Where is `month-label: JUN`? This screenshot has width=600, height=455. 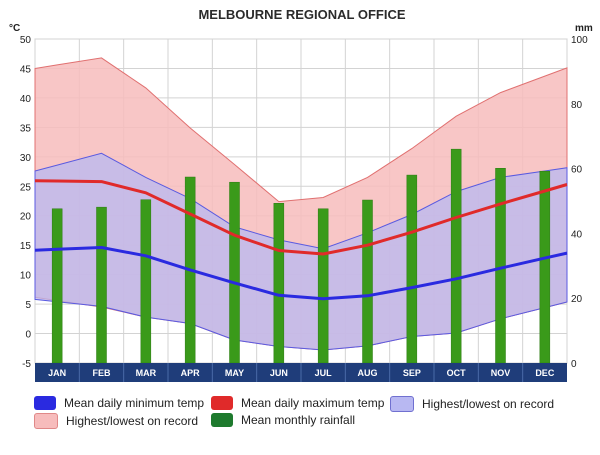 month-label: JUN is located at coordinates (279, 373).